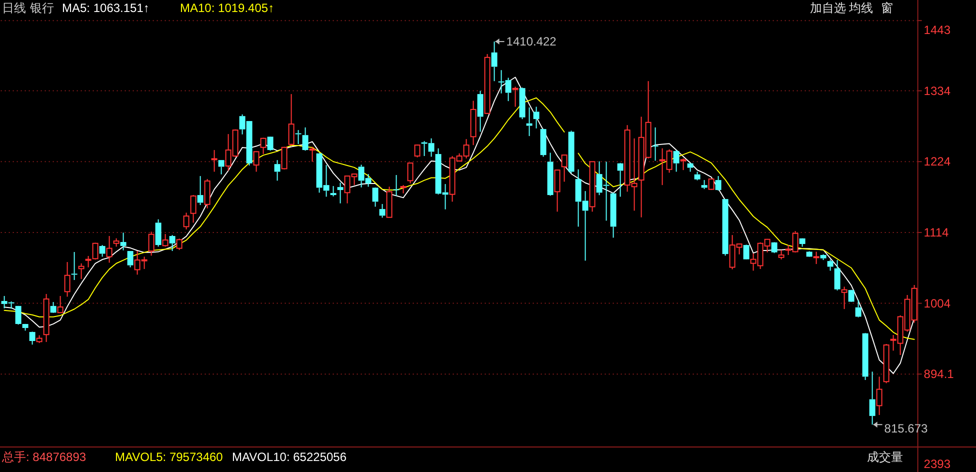  What do you see at coordinates (937, 91) in the screenshot?
I see `y-tick-label: 1334` at bounding box center [937, 91].